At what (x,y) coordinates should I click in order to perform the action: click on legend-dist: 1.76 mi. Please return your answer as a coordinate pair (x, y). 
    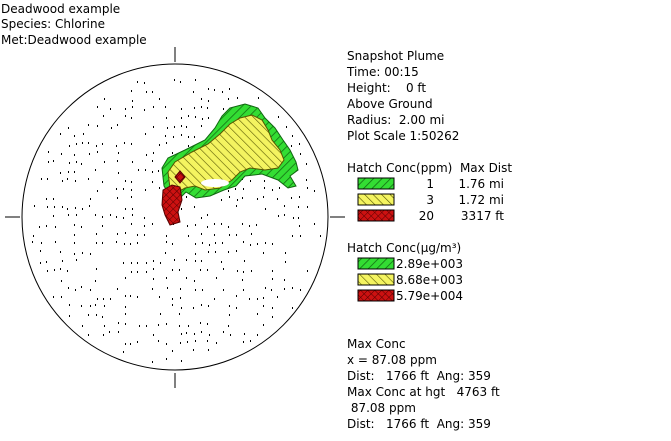
    Looking at the image, I should click on (481, 184).